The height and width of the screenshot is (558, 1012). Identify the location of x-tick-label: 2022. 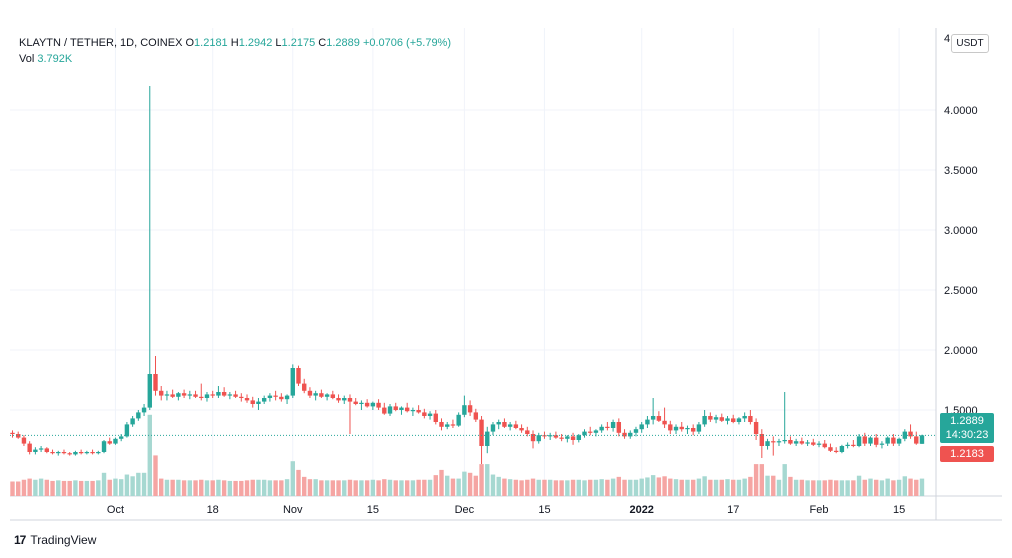
(641, 510).